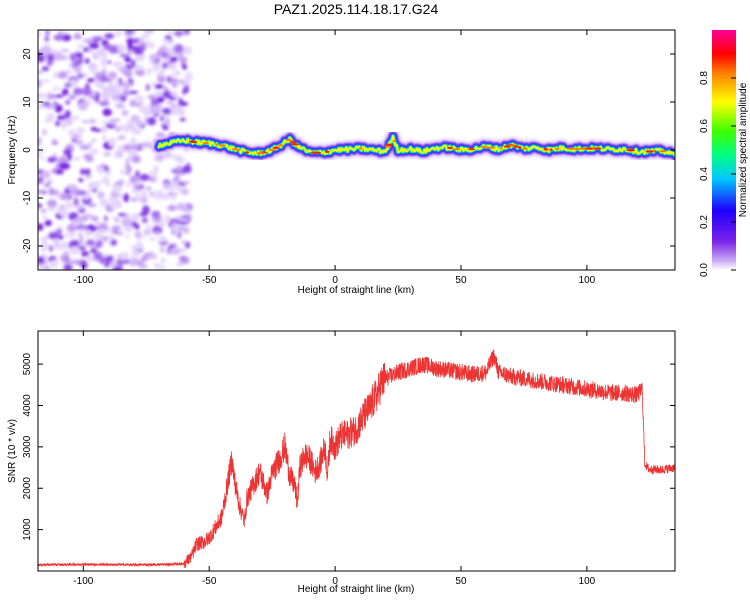 The image size is (750, 600). Describe the element at coordinates (27, 446) in the screenshot. I see `y-tick-label: 3000` at that location.